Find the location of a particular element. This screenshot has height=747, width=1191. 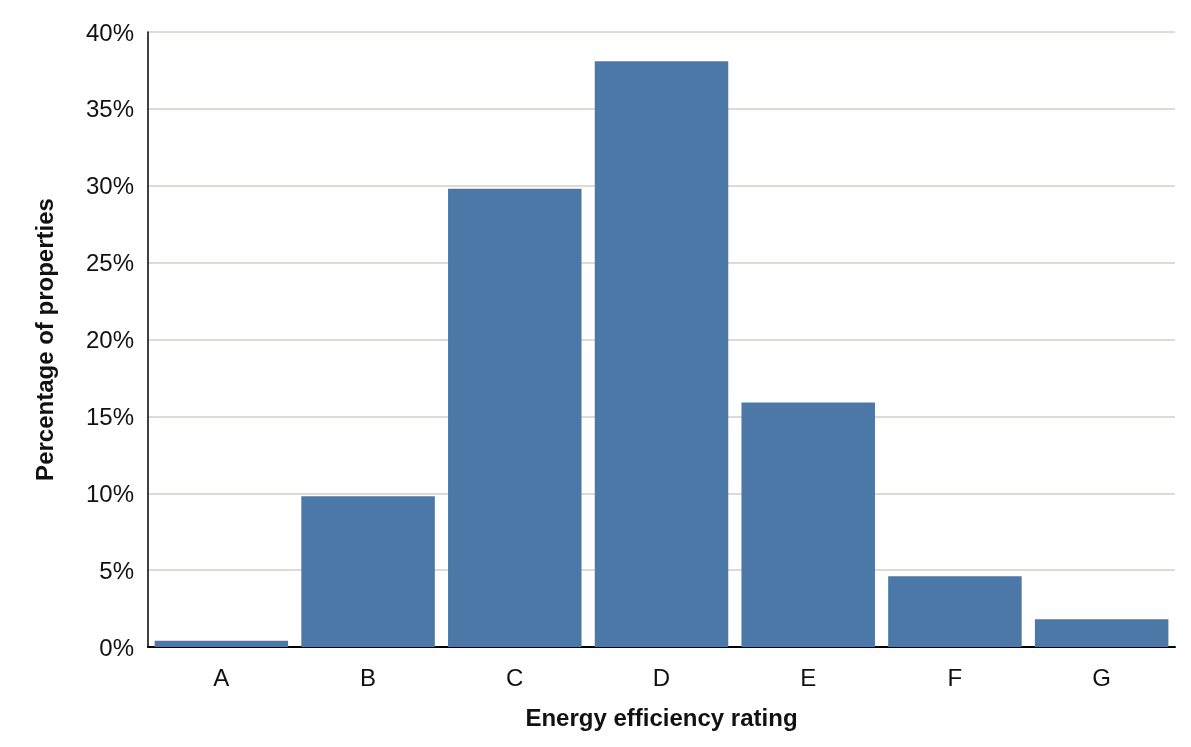

y-tick-label: 30% is located at coordinates (109, 186).